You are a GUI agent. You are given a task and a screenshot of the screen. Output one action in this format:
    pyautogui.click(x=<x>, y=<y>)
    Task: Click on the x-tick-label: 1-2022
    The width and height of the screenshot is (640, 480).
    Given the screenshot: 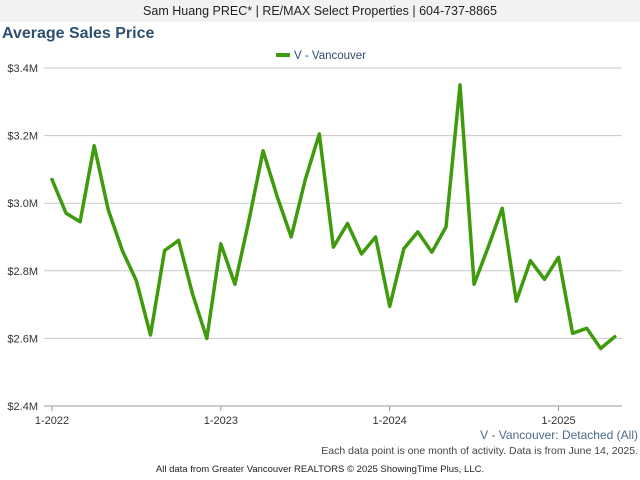 What is the action you would take?
    pyautogui.click(x=52, y=421)
    